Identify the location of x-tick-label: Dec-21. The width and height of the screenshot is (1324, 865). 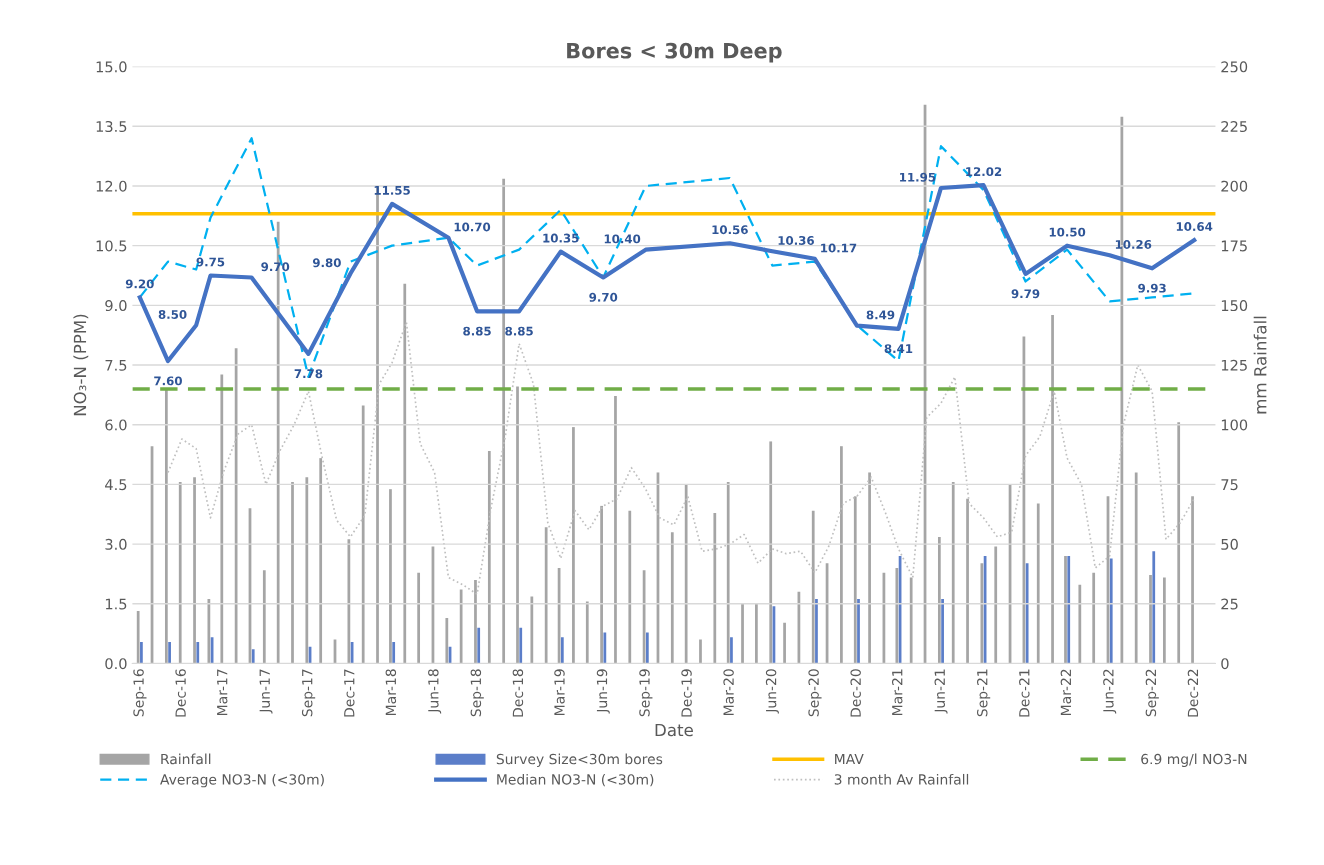
(1024, 693).